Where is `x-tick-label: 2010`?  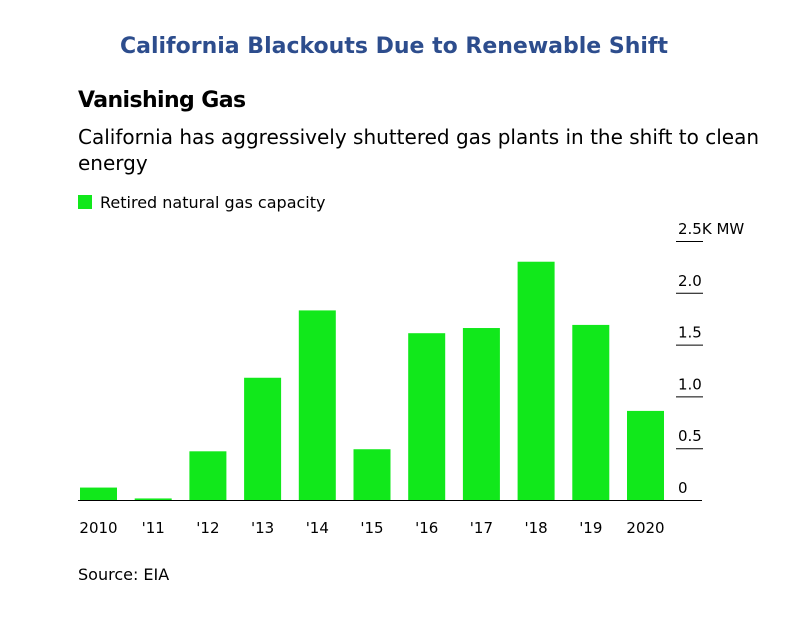 x-tick-label: 2010 is located at coordinates (98, 528).